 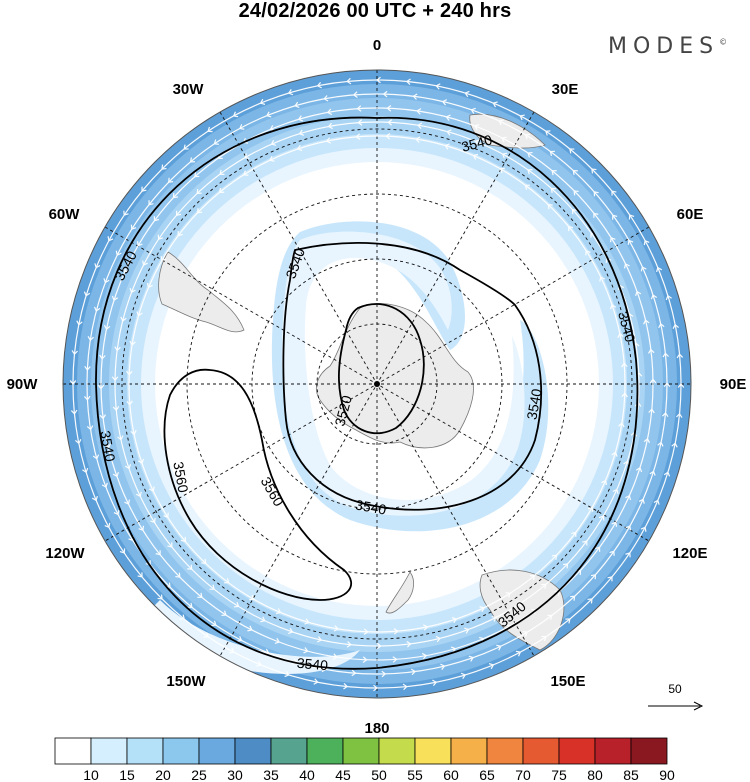 I want to click on colorbar-label: 40, so click(x=307, y=774).